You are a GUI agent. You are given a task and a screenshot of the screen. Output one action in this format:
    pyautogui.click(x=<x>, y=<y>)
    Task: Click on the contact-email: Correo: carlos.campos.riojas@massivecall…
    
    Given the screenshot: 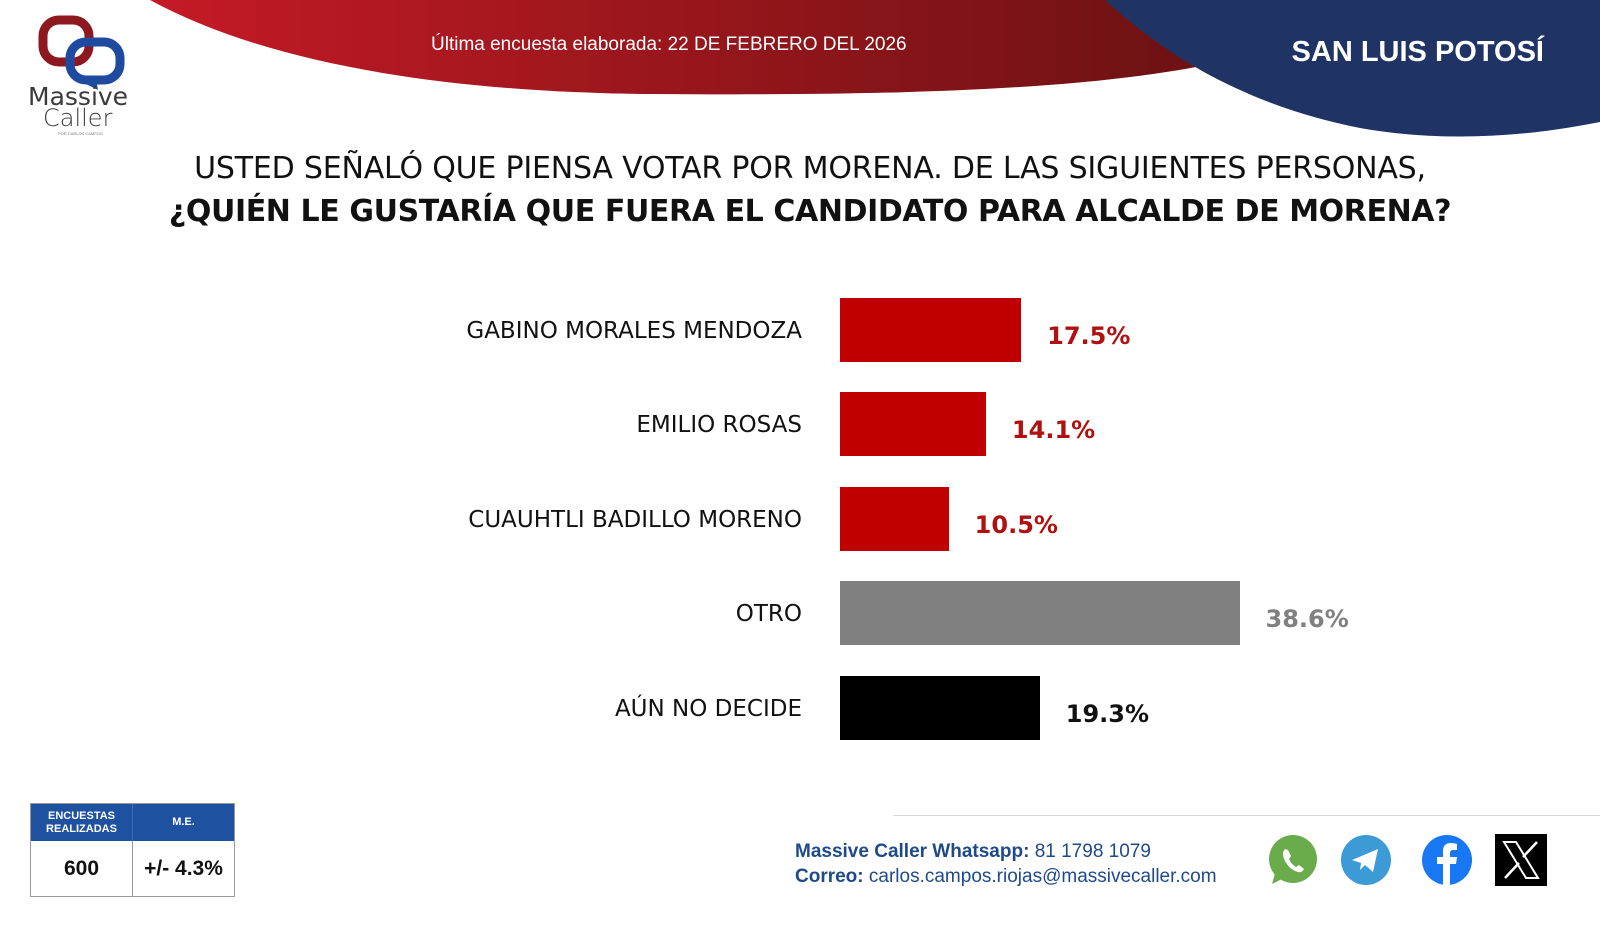 What is the action you would take?
    pyautogui.click(x=1006, y=877)
    